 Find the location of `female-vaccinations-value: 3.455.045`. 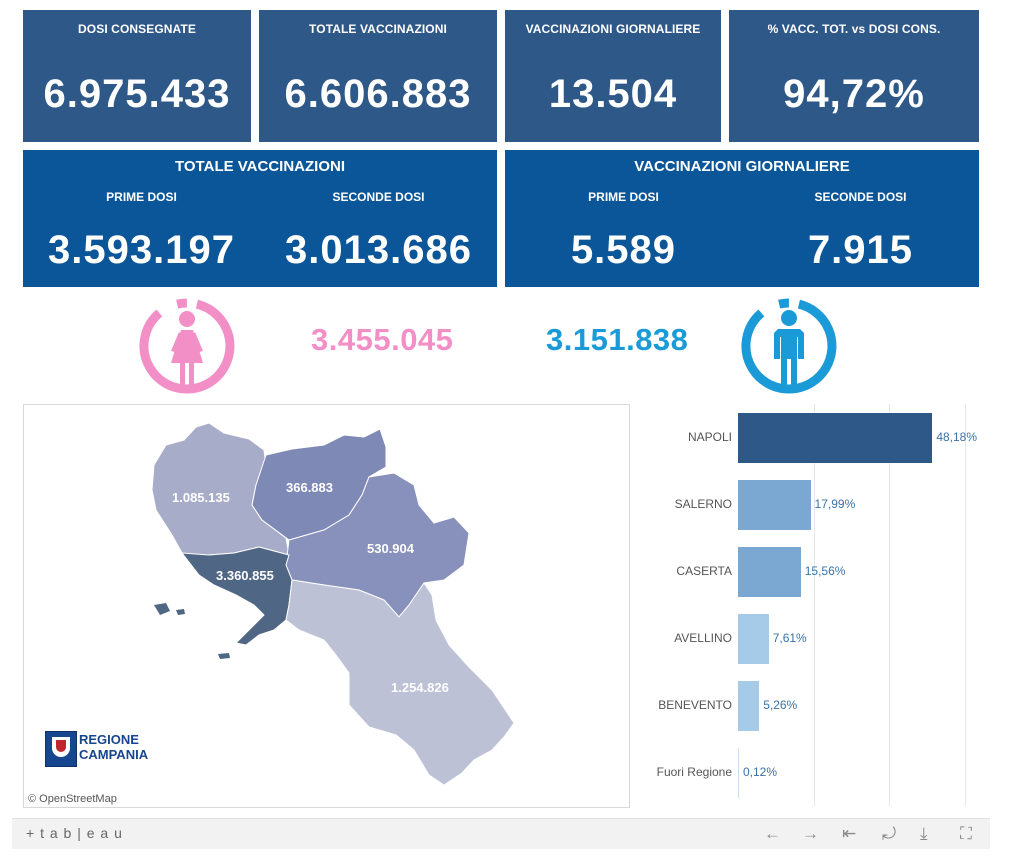

female-vaccinations-value: 3.455.045 is located at coordinates (382, 339).